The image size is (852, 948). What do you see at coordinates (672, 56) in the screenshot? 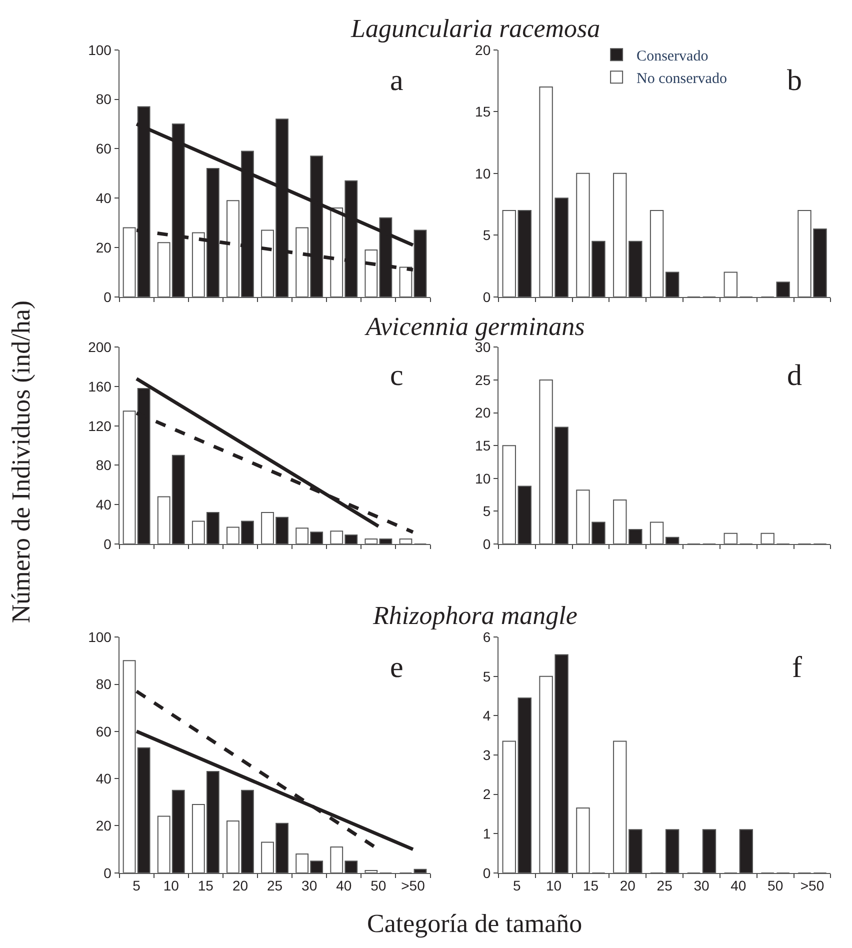
I see `legend-label: Conservado` at bounding box center [672, 56].